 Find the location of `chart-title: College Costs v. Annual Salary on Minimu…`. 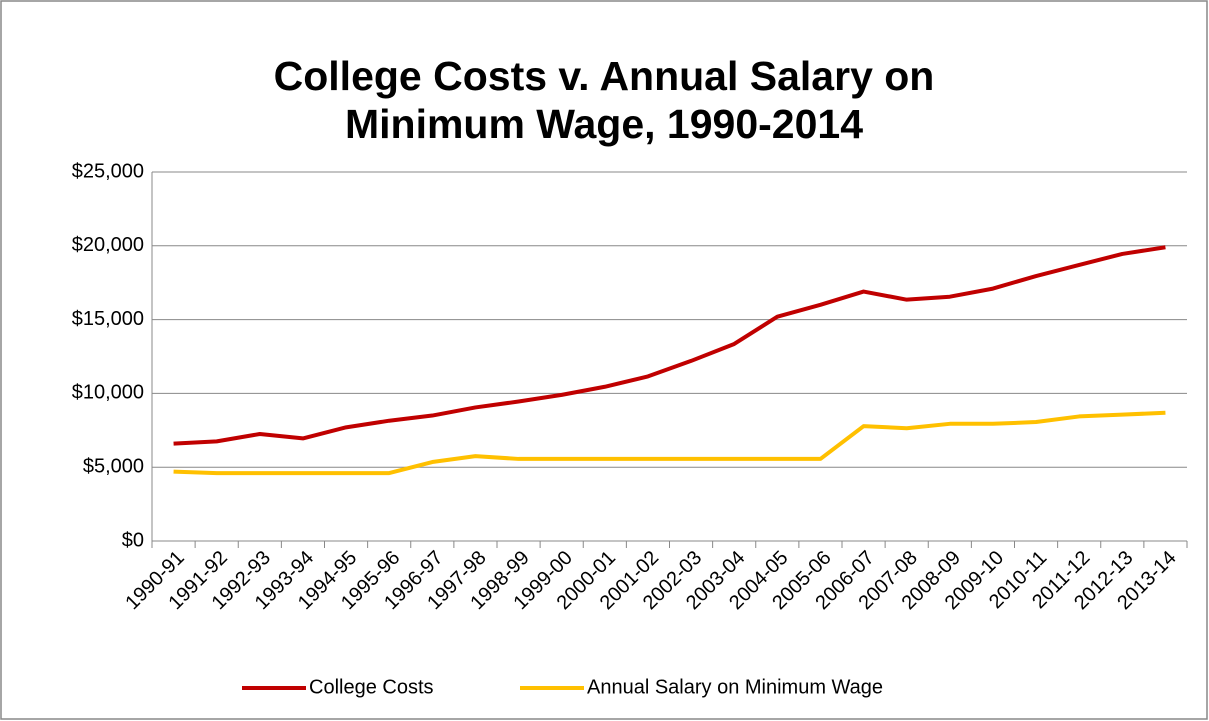

chart-title: College Costs v. Annual Salary on Minimu… is located at coordinates (604, 100).